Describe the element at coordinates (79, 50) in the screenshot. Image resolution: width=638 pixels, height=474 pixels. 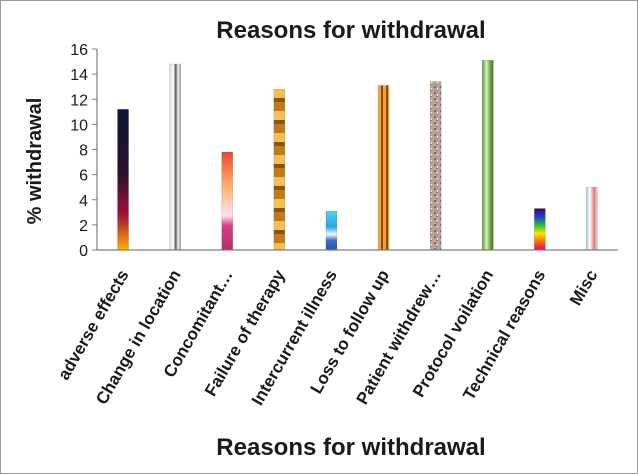
I see `y-tick-label: 16` at that location.